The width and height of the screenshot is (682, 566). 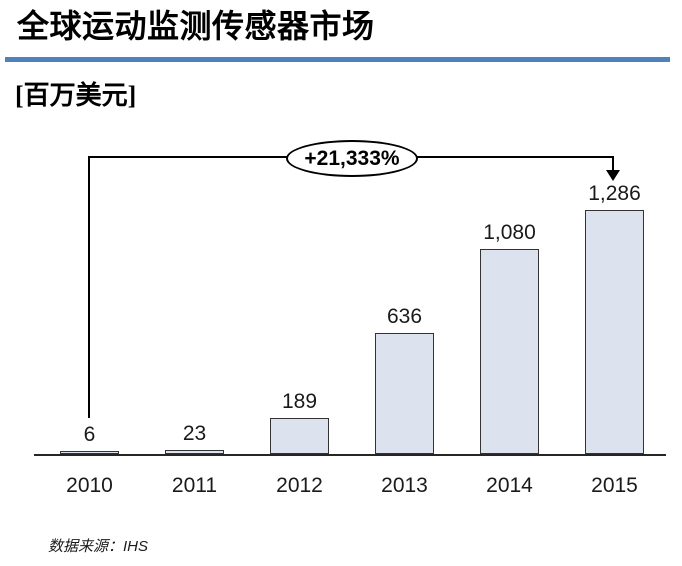 What do you see at coordinates (299, 401) in the screenshot?
I see `bar-value-label: 189` at bounding box center [299, 401].